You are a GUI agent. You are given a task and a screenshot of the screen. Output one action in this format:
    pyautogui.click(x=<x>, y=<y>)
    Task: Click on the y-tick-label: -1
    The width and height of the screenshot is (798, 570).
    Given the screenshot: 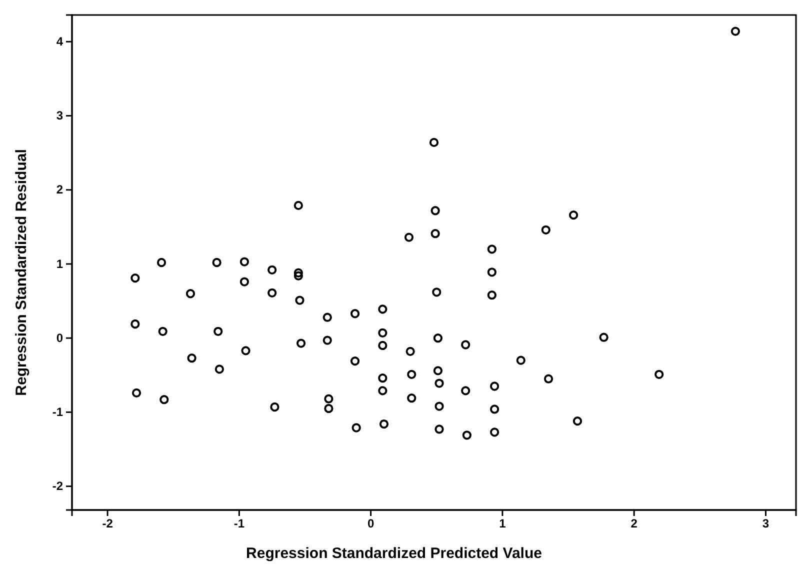 What is the action you would take?
    pyautogui.click(x=58, y=412)
    